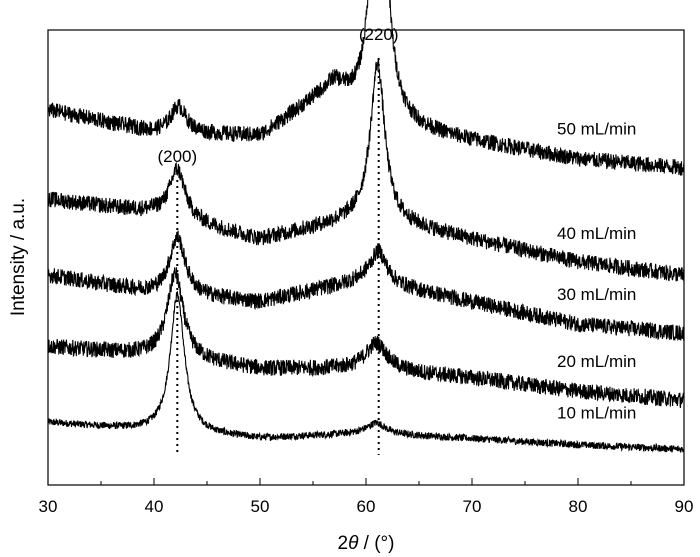  What do you see at coordinates (366, 543) in the screenshot?
I see `x-axis-label: 2θ / (°)` at bounding box center [366, 543].